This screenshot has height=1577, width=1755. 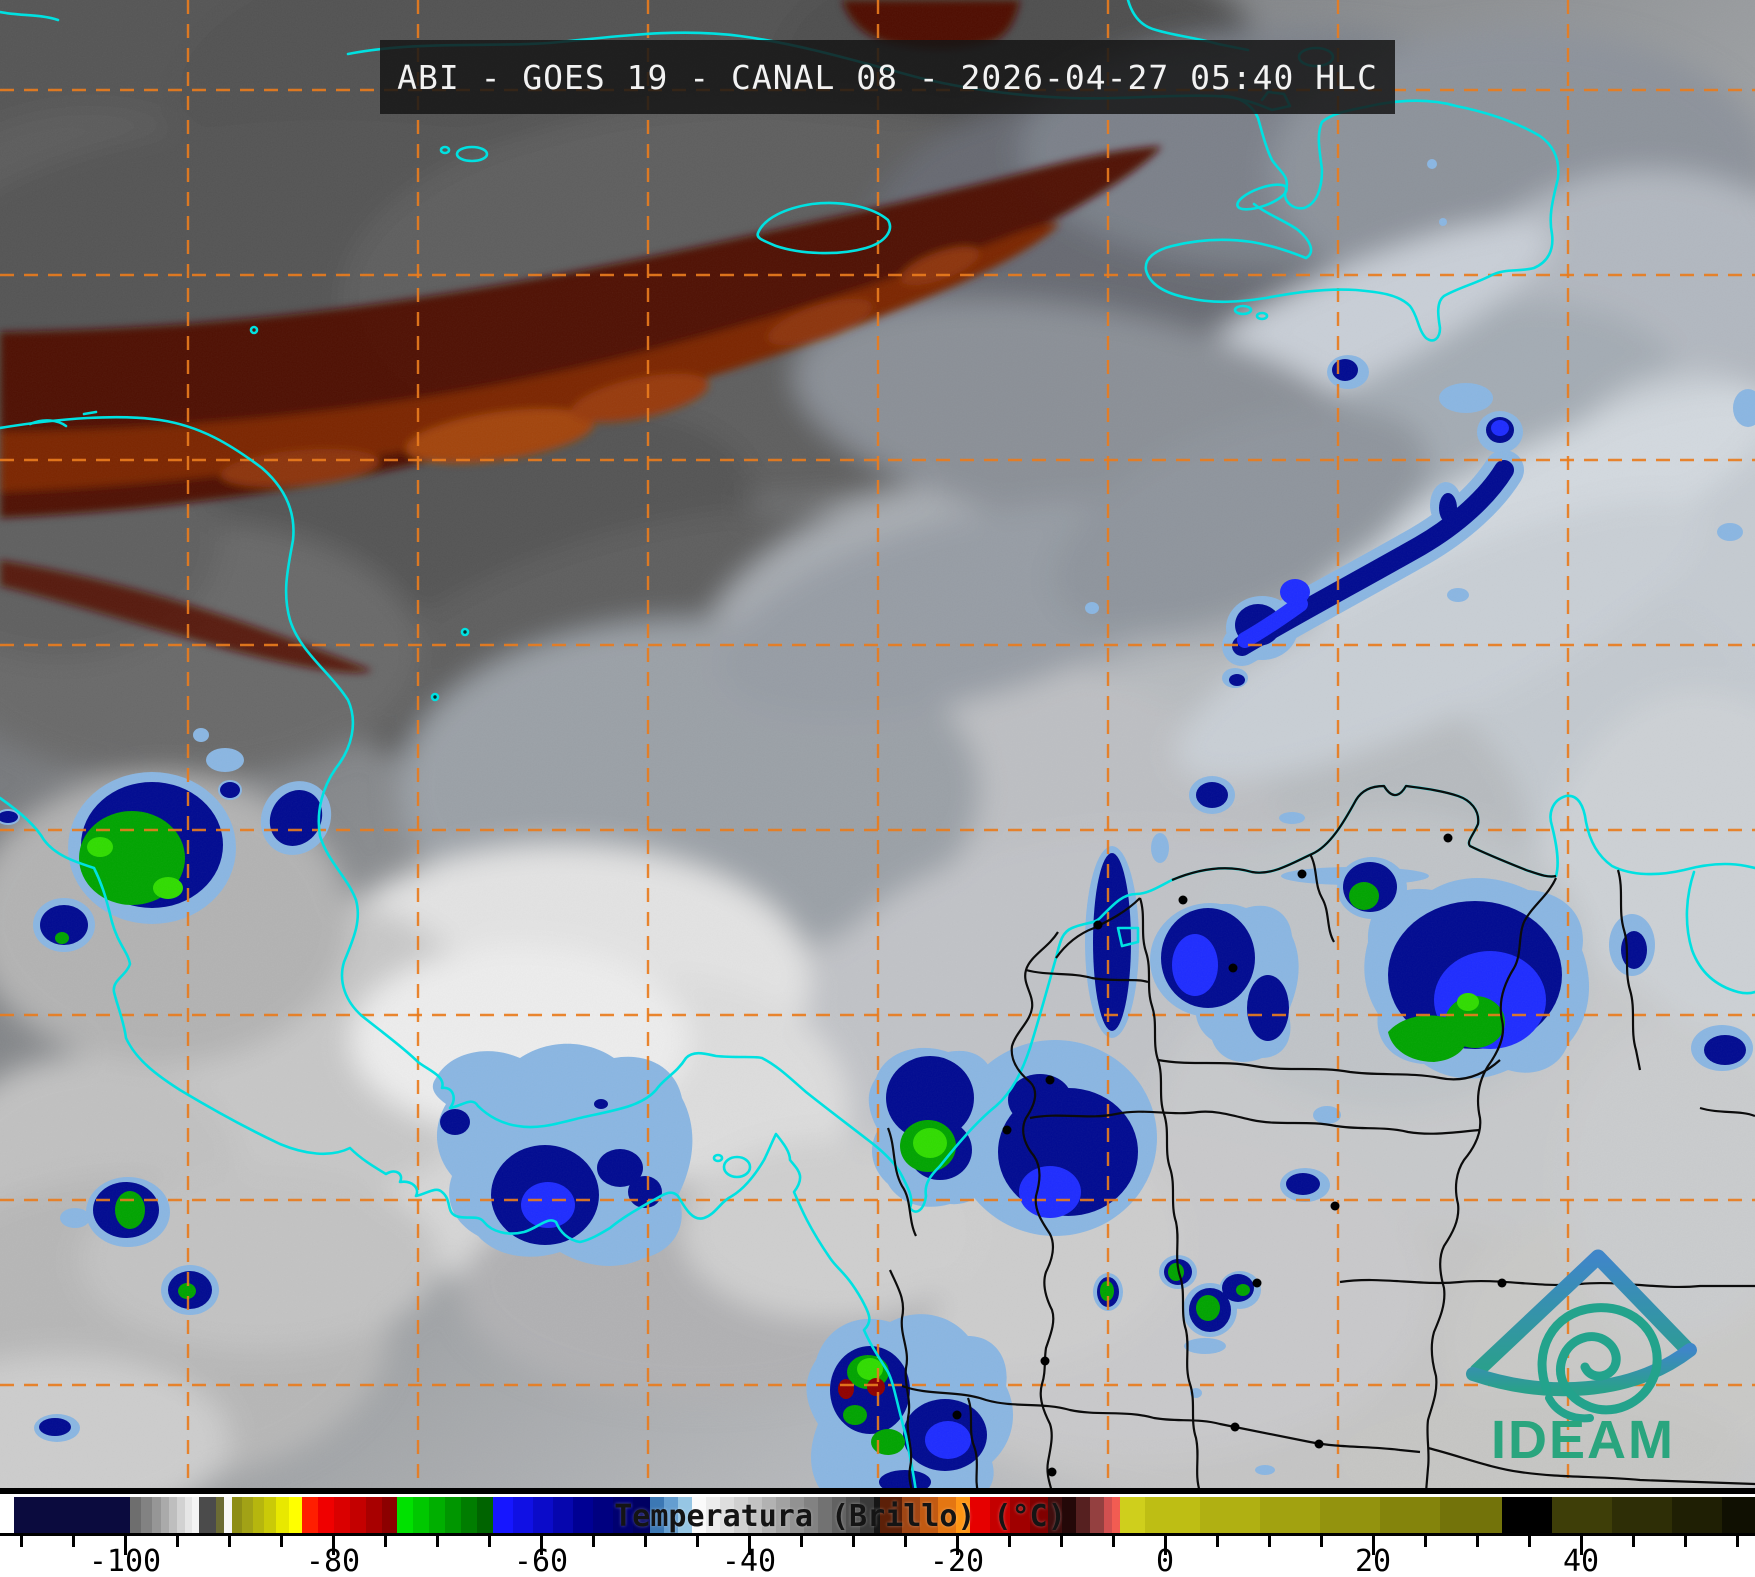 I want to click on coast-san-blas, so click(x=737, y=1167).